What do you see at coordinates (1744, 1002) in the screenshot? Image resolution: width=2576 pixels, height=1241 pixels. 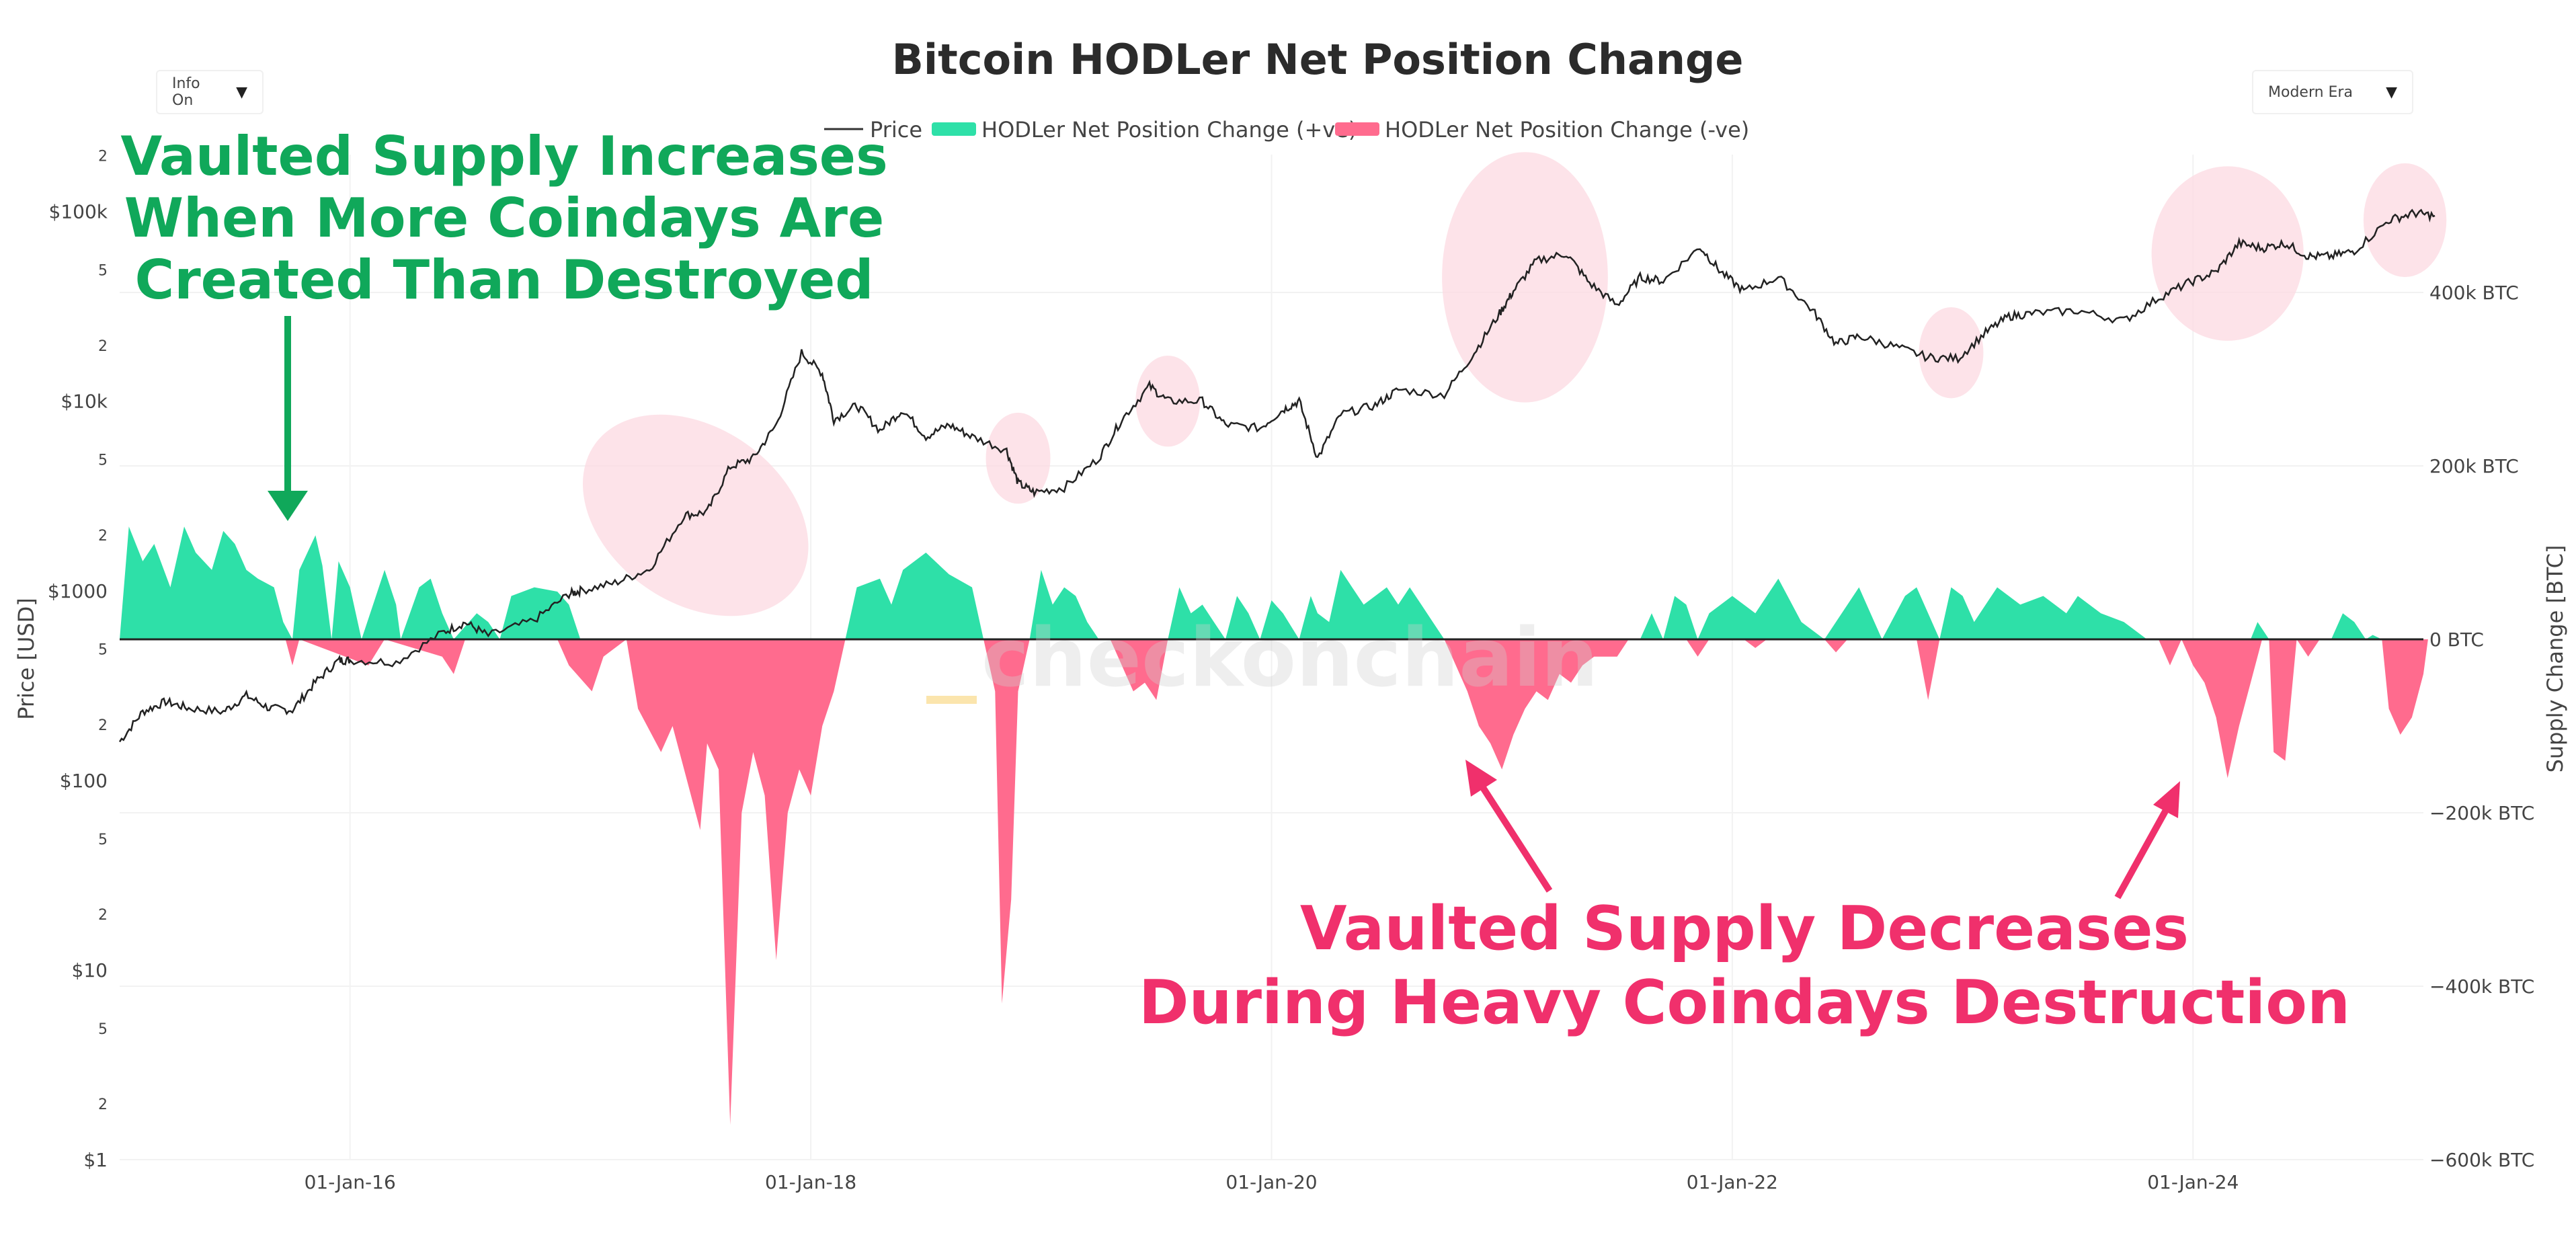 I see `annotation-pink-line-2: During Heavy Coindays Destruction` at bounding box center [1744, 1002].